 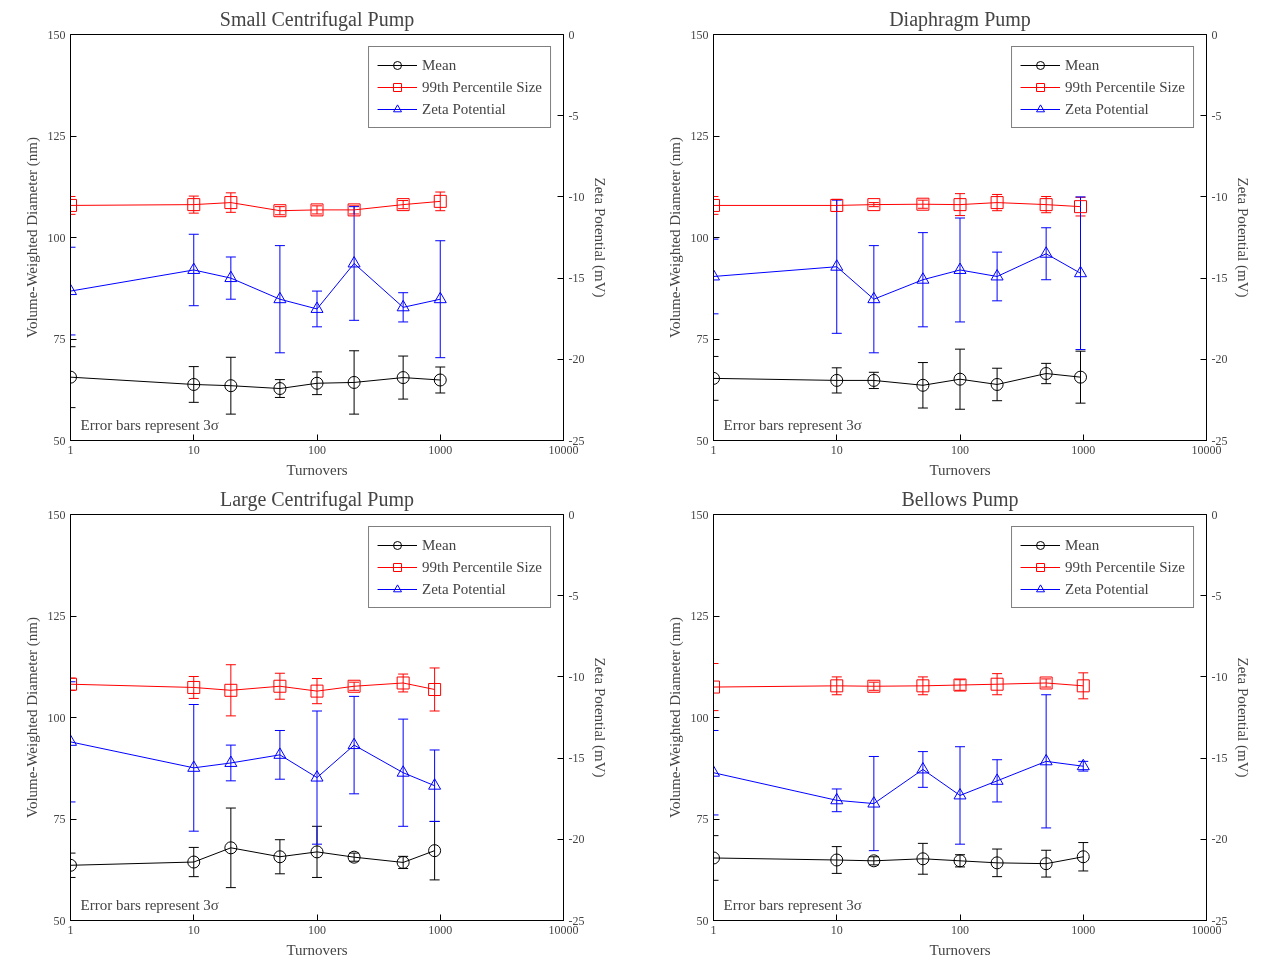 What do you see at coordinates (317, 499) in the screenshot?
I see `chart-title: Large Centrifugal Pump` at bounding box center [317, 499].